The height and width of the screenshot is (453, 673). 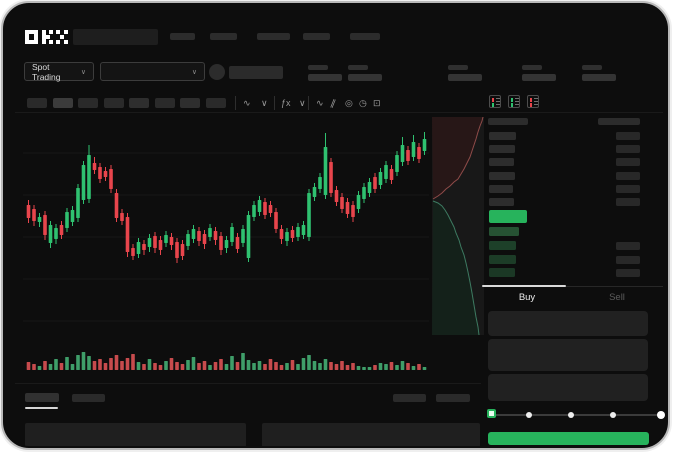 What do you see at coordinates (152, 71) in the screenshot?
I see `pair-selector: ∨` at bounding box center [152, 71].